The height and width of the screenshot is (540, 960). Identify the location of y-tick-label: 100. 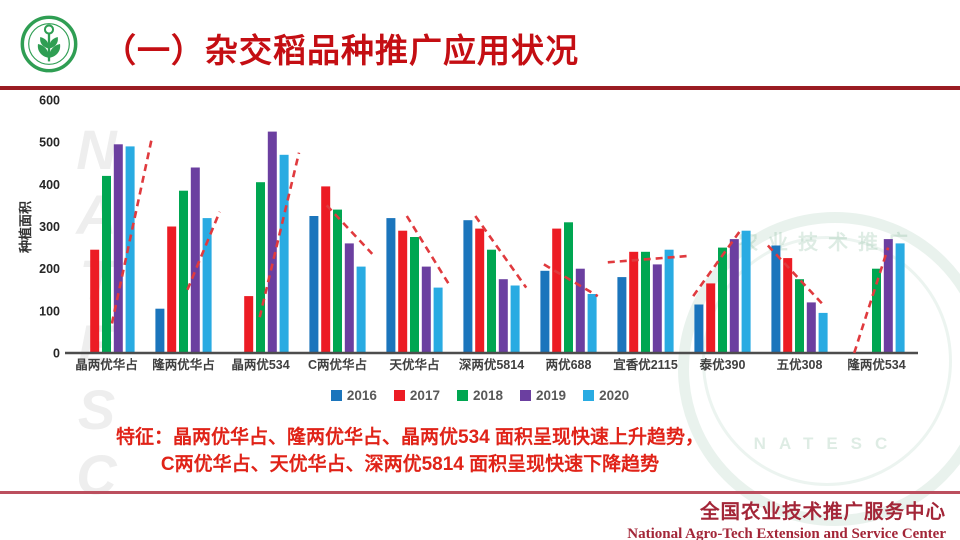
(49, 311).